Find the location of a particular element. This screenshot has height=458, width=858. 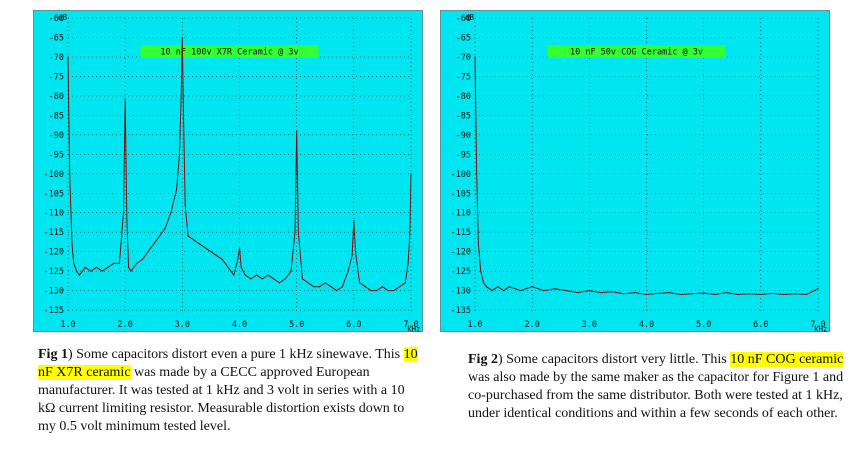

chart-1-ytick-2: -70 is located at coordinates (56, 58).